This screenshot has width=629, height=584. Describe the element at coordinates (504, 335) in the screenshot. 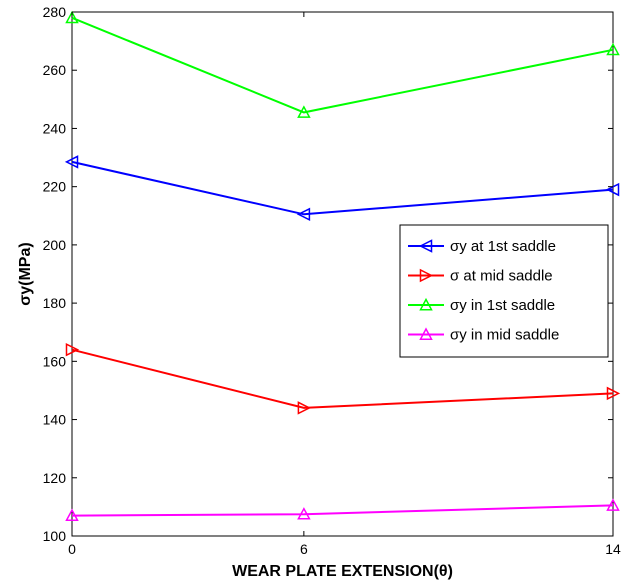

I see `legend-entry-label: σy in mid saddle` at that location.